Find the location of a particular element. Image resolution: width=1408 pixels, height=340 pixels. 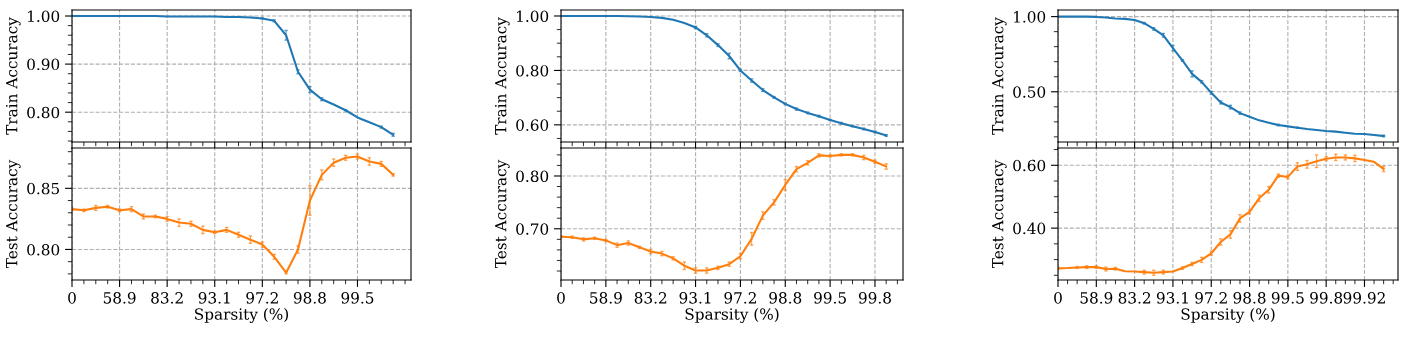

y-tick-label: 0.90 is located at coordinates (43, 64).